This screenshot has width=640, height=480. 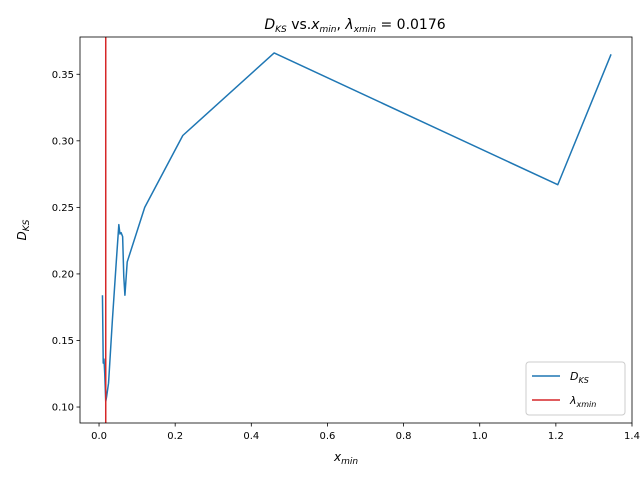 What do you see at coordinates (99, 436) in the screenshot?
I see `x-tick-label: 0.0` at bounding box center [99, 436].